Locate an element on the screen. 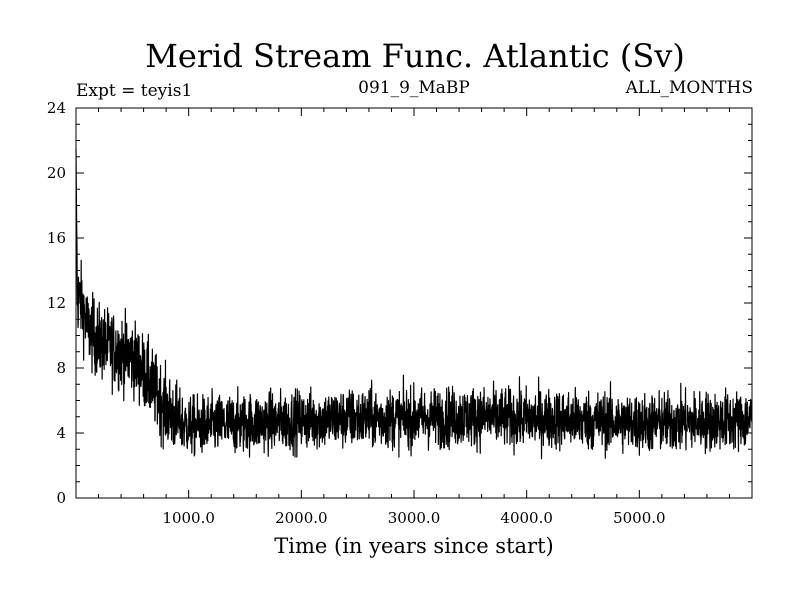 The height and width of the screenshot is (600, 800). y-tick-label: 4 is located at coordinates (61, 433).